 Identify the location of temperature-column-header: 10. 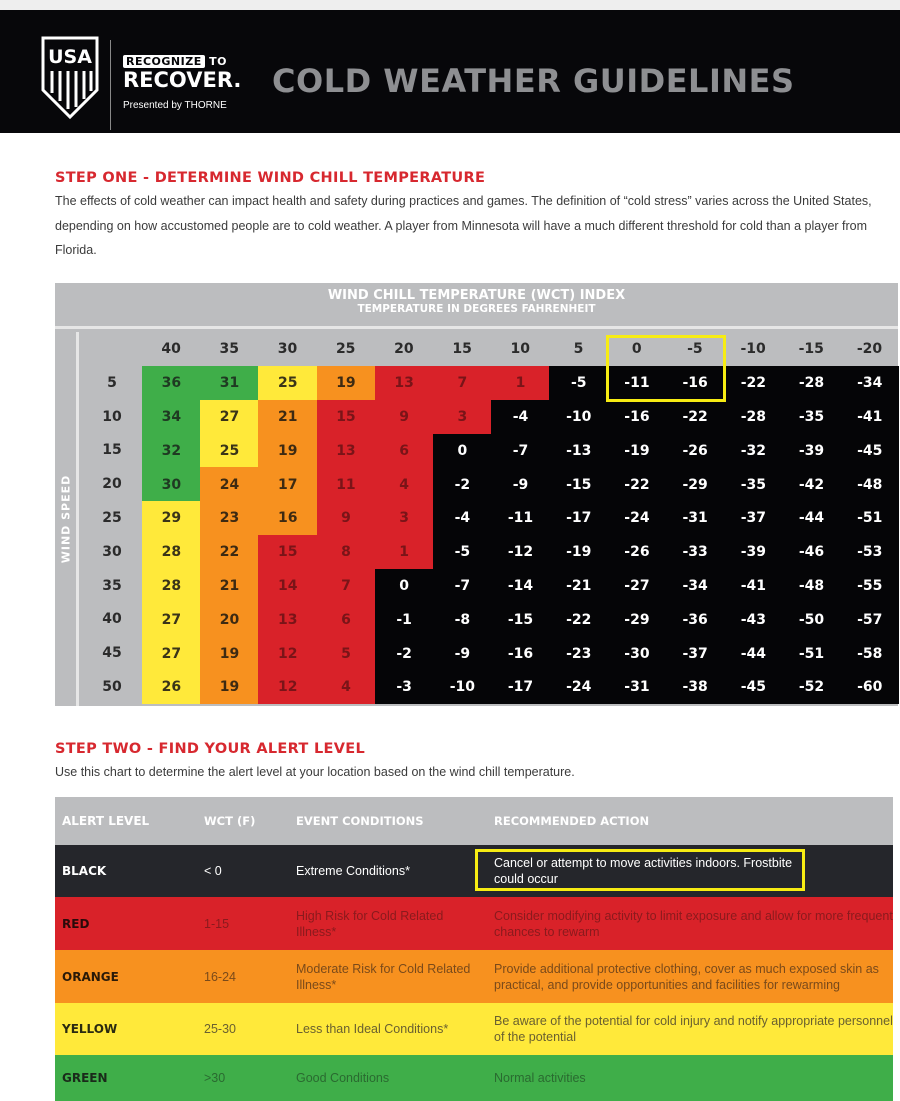
(520, 349).